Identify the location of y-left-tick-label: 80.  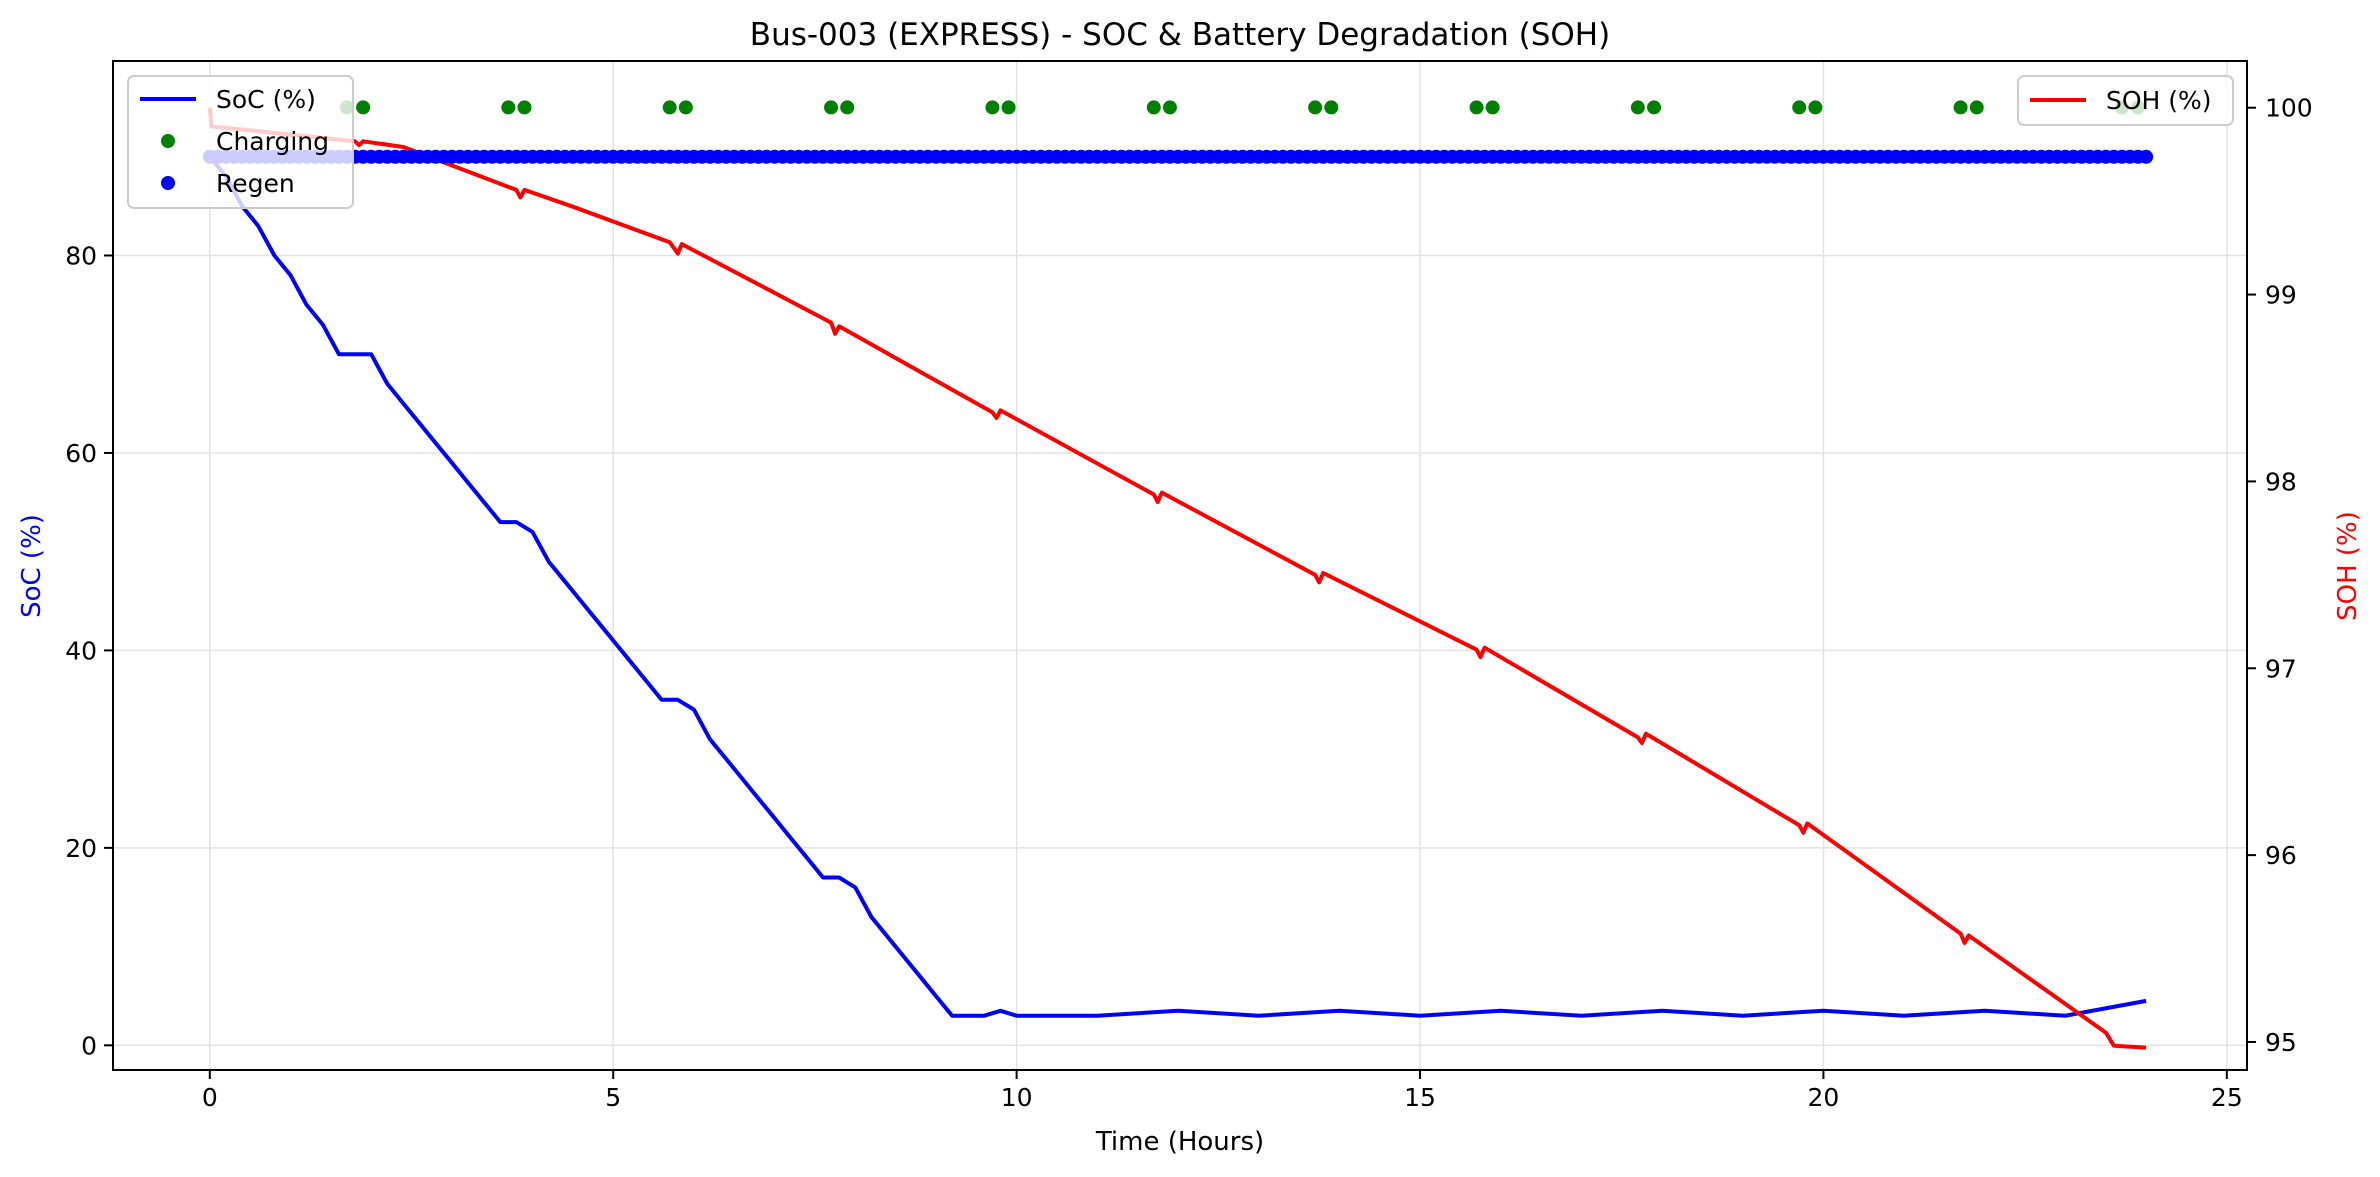
(81, 255).